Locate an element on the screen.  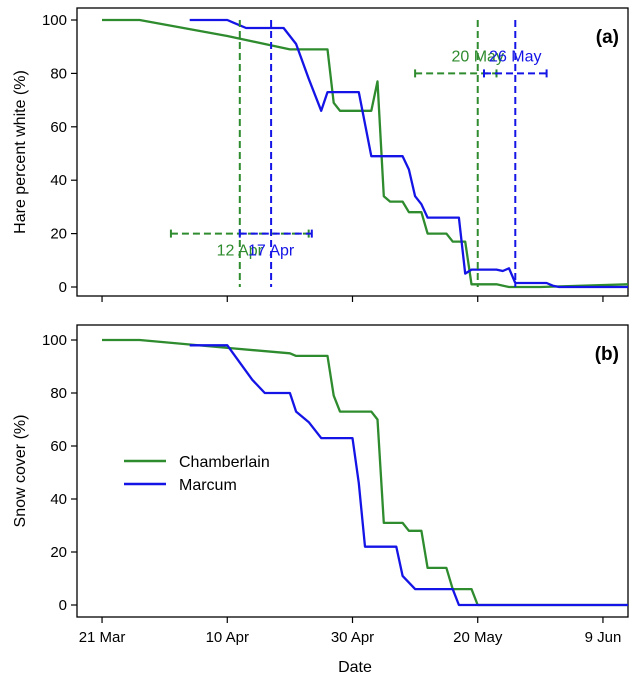
legend-label-marcum: Marcum is located at coordinates (208, 485).